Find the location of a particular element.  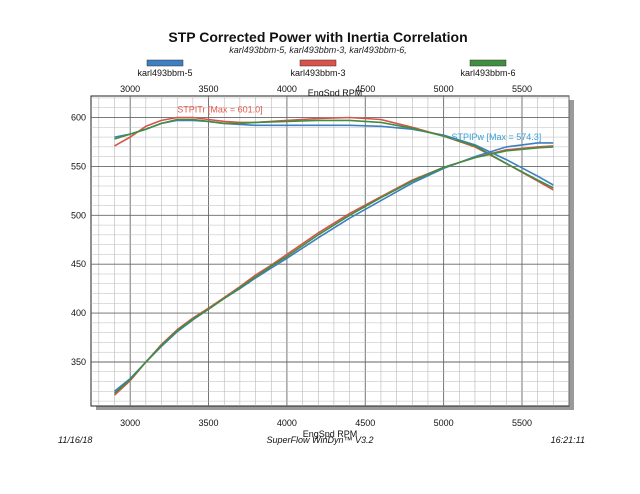

x-tick-label-top: 3500 is located at coordinates (209, 89).